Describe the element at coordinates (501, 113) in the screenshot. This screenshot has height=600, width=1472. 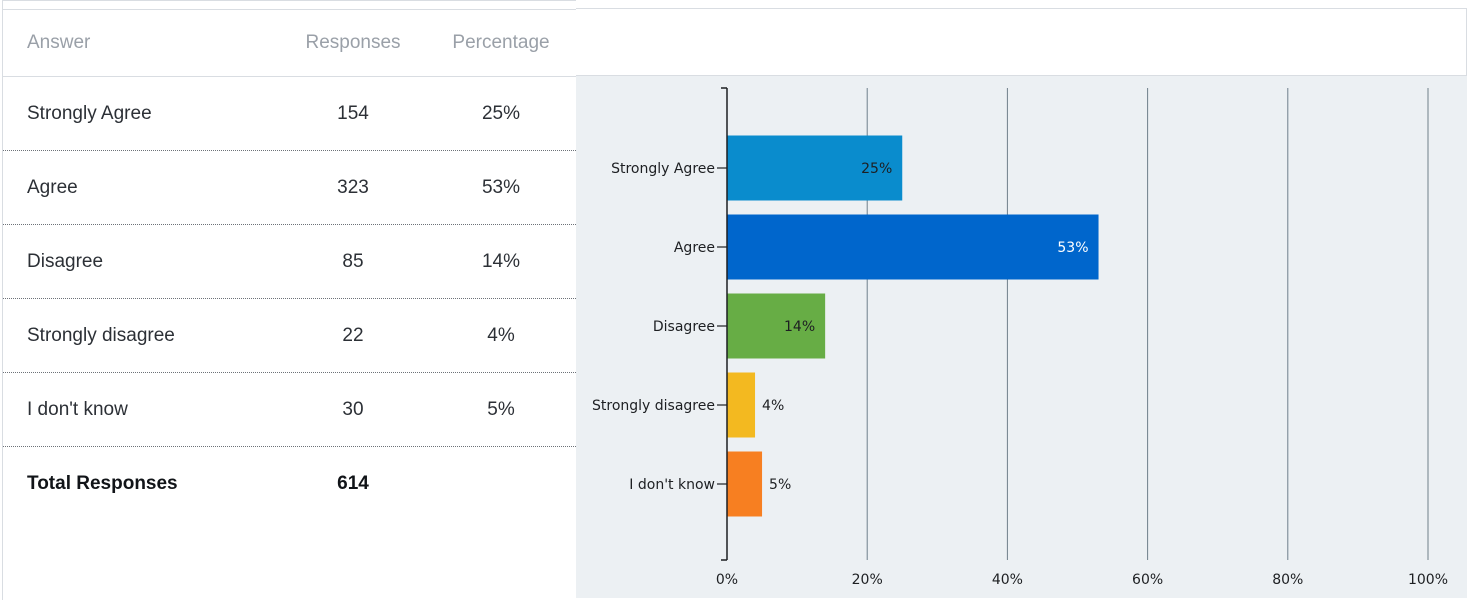
I see `percentage-cell: 25%` at that location.